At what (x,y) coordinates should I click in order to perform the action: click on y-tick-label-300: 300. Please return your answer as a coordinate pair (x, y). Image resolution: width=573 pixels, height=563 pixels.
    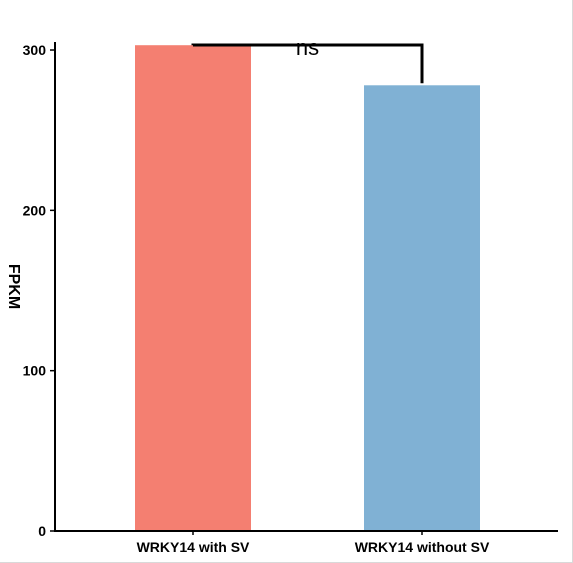
    Looking at the image, I should click on (35, 50).